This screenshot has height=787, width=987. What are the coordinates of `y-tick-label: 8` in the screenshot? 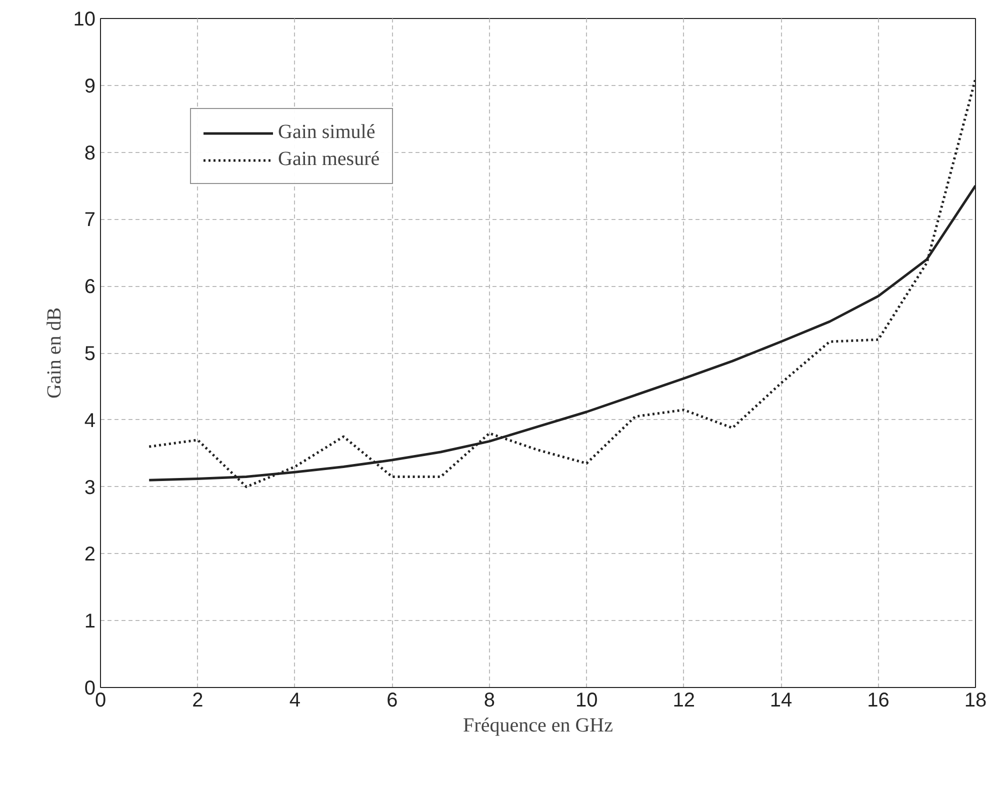 It's located at (90, 153).